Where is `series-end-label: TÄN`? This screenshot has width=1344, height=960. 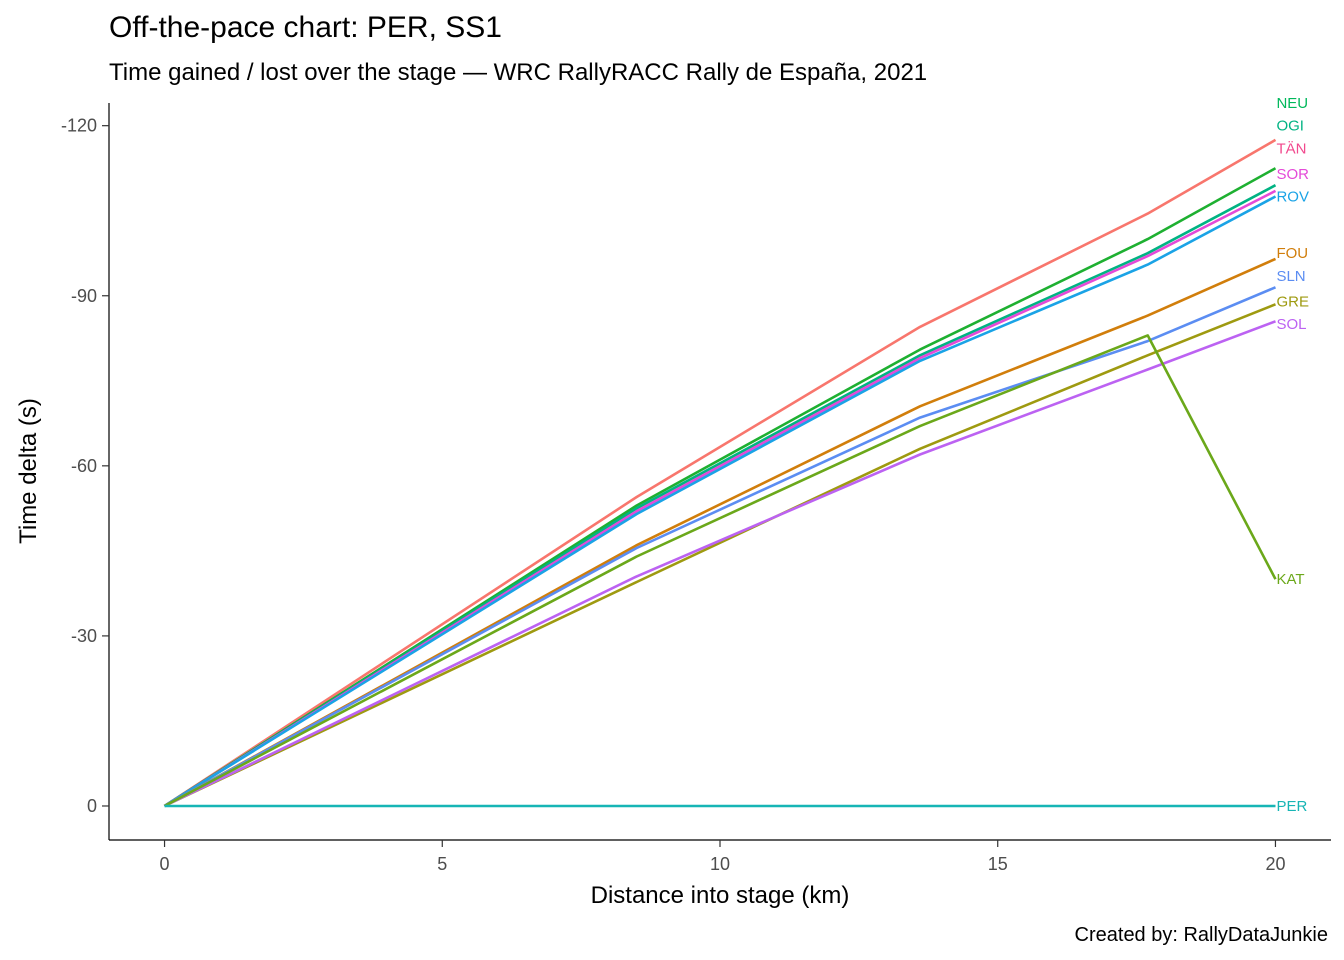 series-end-label: TÄN is located at coordinates (1291, 148).